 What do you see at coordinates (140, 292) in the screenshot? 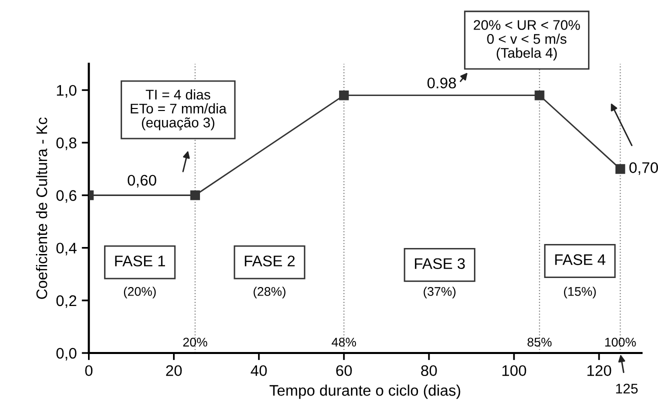
I see `annotation: (20%)` at bounding box center [140, 292].